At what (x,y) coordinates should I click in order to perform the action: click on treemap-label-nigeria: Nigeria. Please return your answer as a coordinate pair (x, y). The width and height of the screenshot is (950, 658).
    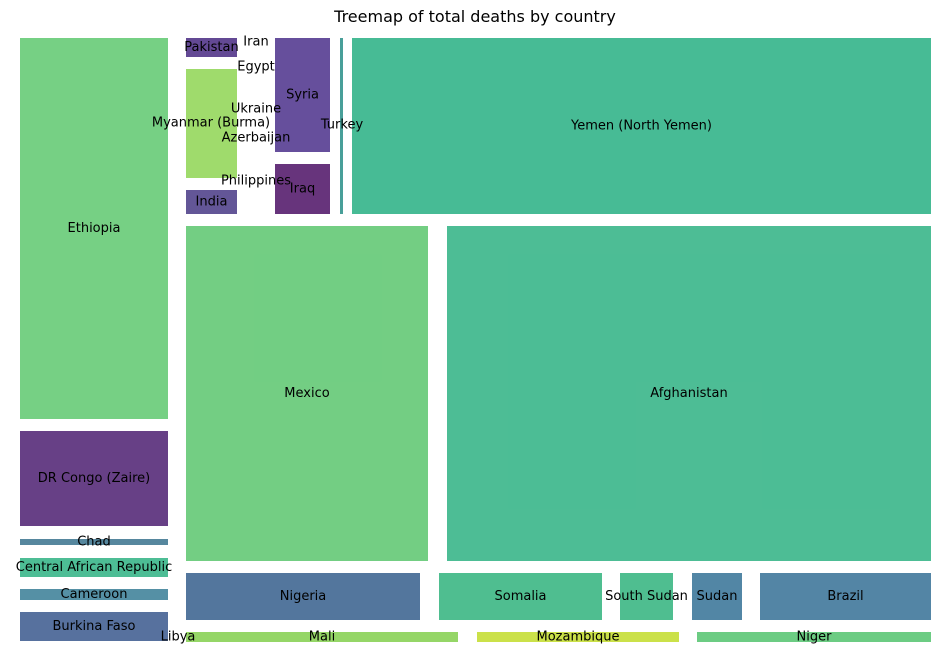
    Looking at the image, I should click on (303, 596).